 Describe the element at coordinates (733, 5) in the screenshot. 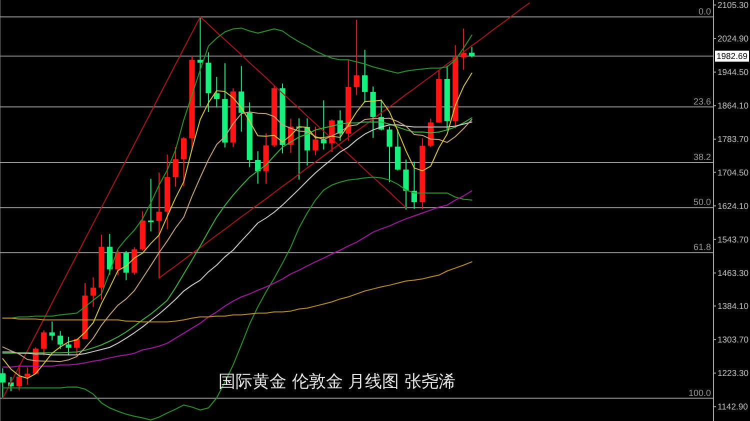

I see `y-tick-label: 2105.30` at that location.